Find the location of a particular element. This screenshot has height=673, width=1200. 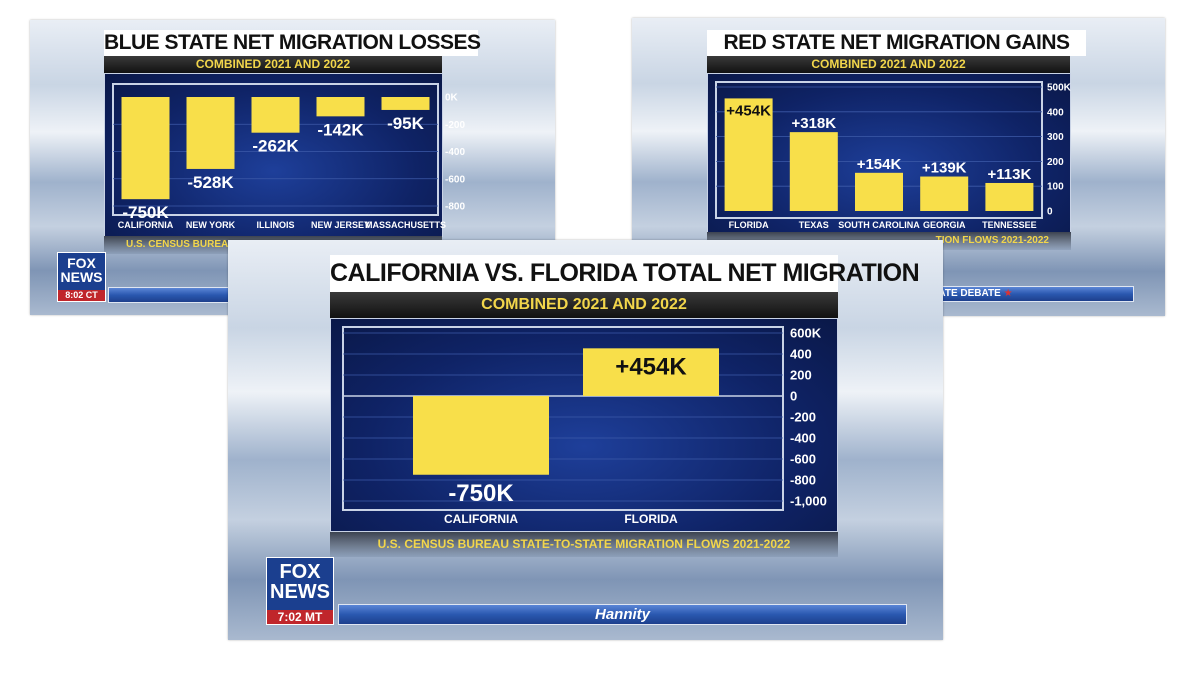

y-tick-label: 600K is located at coordinates (806, 333).